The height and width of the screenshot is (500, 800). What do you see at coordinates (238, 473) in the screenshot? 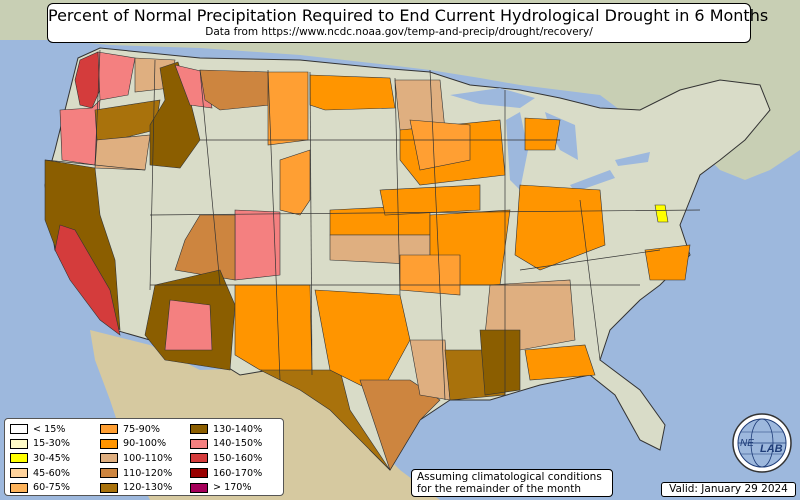
I see `legend-label: 160-170%` at bounding box center [238, 473].